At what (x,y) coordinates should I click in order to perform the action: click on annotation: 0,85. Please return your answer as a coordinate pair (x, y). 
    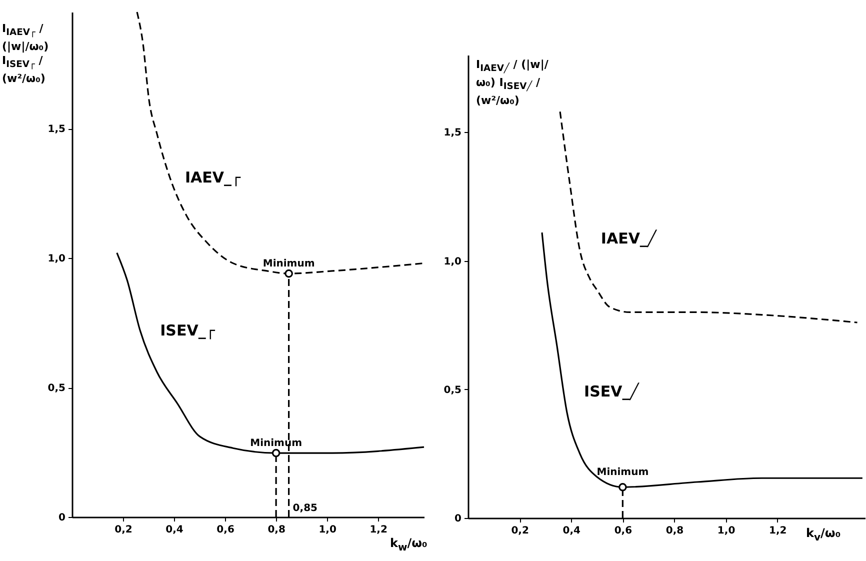
    Looking at the image, I should click on (305, 508).